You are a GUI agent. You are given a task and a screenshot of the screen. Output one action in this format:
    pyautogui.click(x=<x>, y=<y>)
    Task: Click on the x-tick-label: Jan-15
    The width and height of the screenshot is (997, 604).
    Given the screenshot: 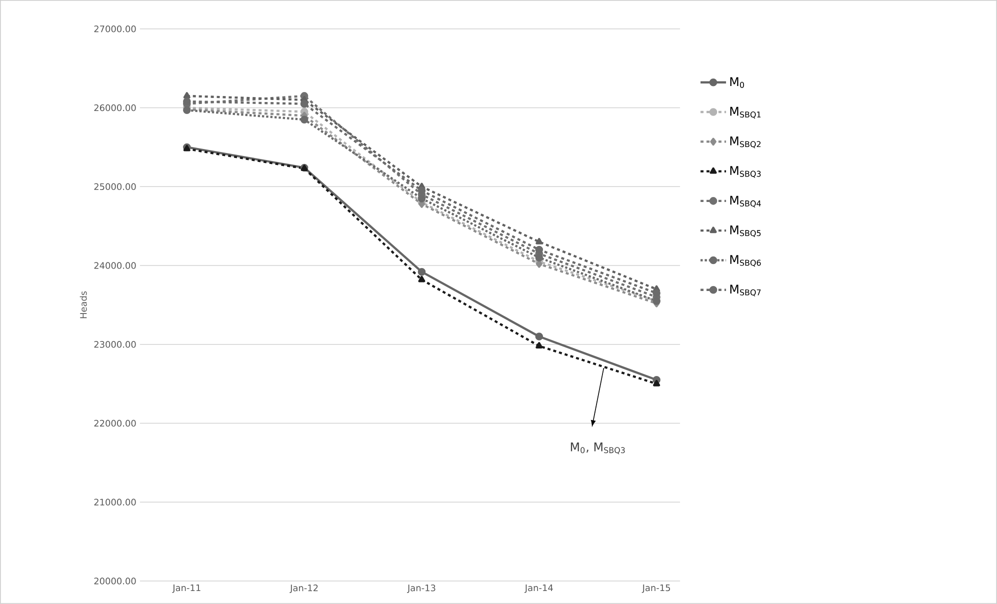 What is the action you would take?
    pyautogui.click(x=656, y=588)
    